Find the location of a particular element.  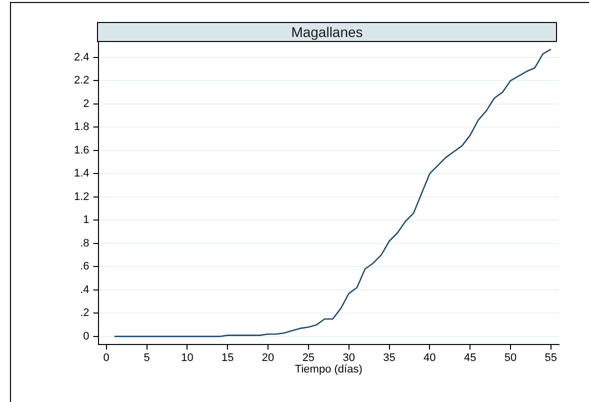

x-tick-label: 15 is located at coordinates (227, 358).